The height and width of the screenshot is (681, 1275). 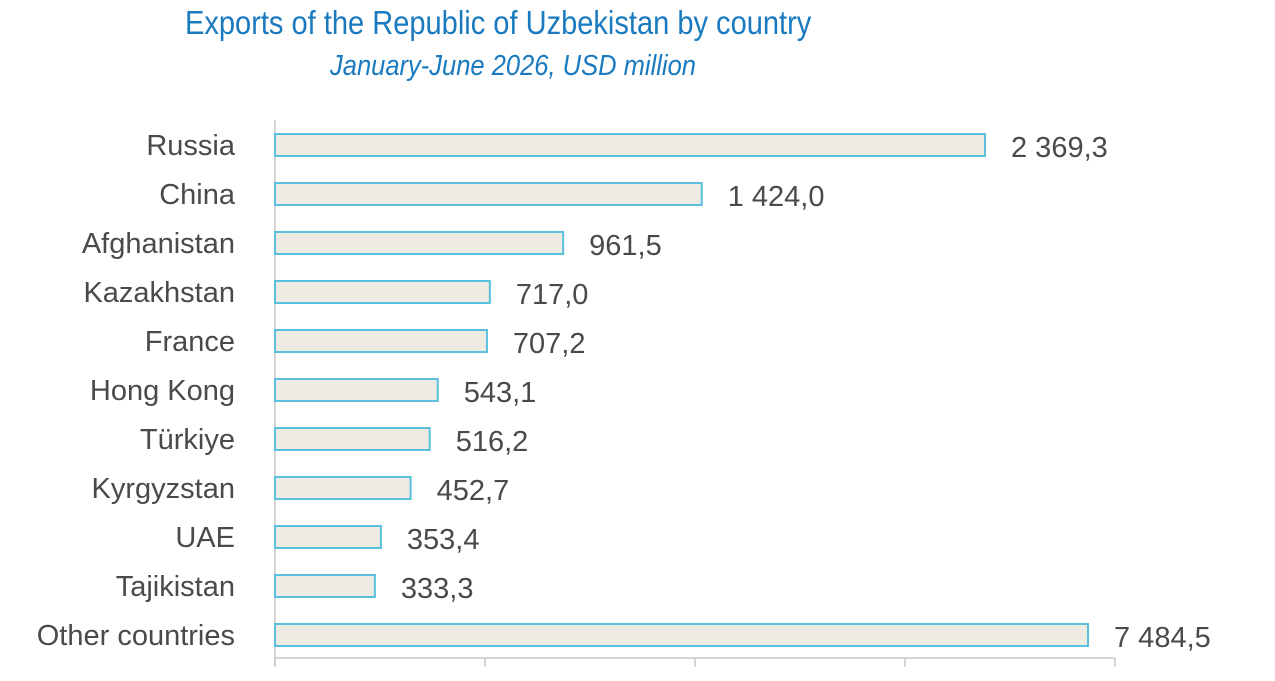 What do you see at coordinates (473, 491) in the screenshot?
I see `value-label: 452,7` at bounding box center [473, 491].